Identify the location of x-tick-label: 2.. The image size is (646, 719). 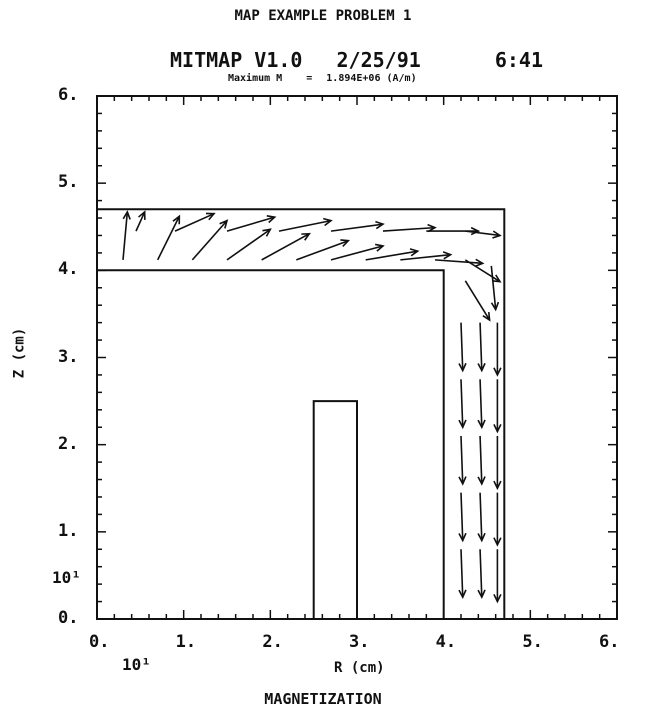
(272, 642).